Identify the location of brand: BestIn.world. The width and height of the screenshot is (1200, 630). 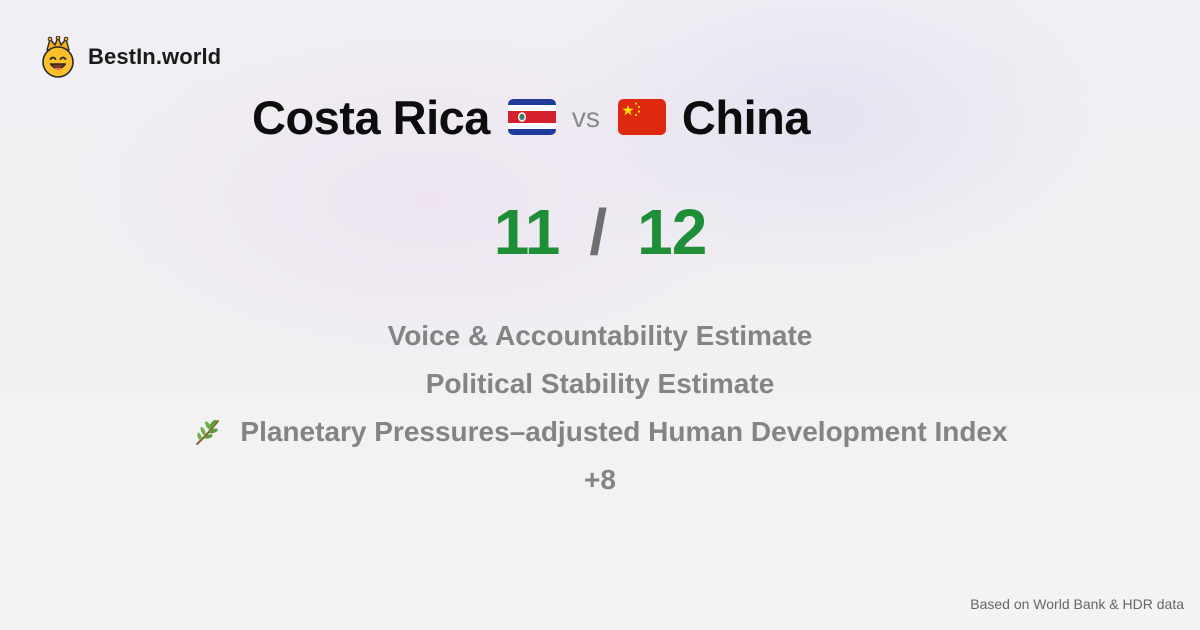
(129, 57).